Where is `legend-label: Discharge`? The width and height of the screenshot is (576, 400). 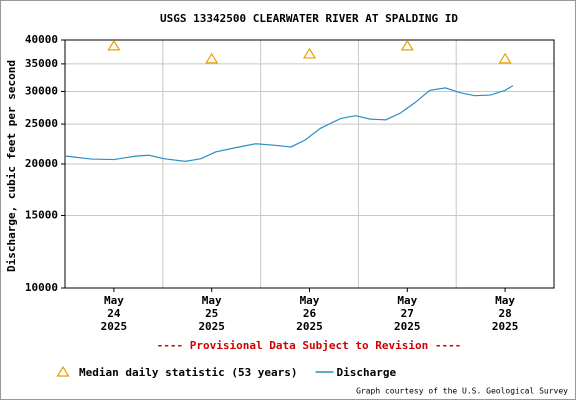
legend-label: Discharge is located at coordinates (367, 372).